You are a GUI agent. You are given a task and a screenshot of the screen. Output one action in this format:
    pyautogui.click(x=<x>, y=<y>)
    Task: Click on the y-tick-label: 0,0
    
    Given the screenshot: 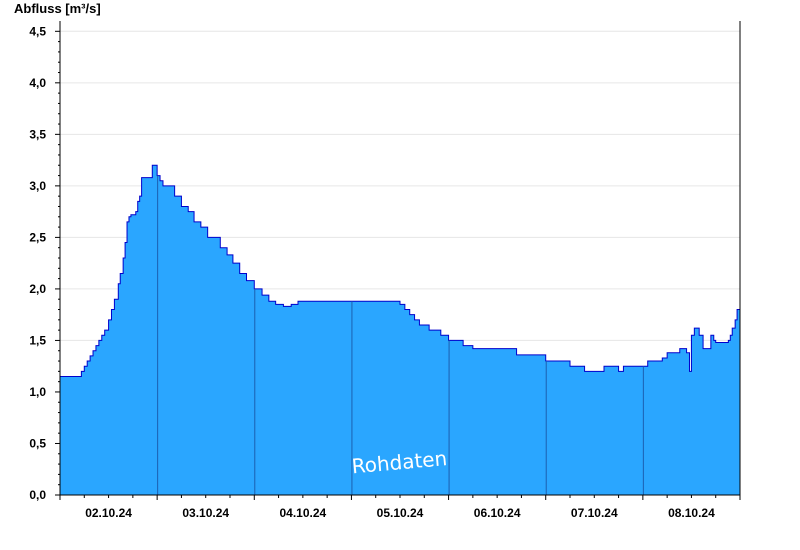 What is the action you would take?
    pyautogui.click(x=37, y=495)
    